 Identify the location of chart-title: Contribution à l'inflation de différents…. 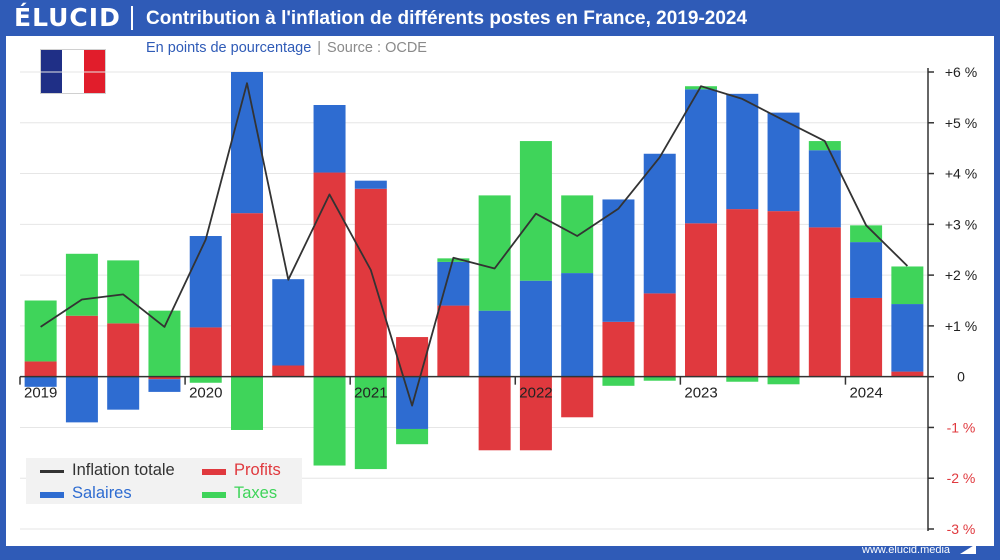
(447, 18).